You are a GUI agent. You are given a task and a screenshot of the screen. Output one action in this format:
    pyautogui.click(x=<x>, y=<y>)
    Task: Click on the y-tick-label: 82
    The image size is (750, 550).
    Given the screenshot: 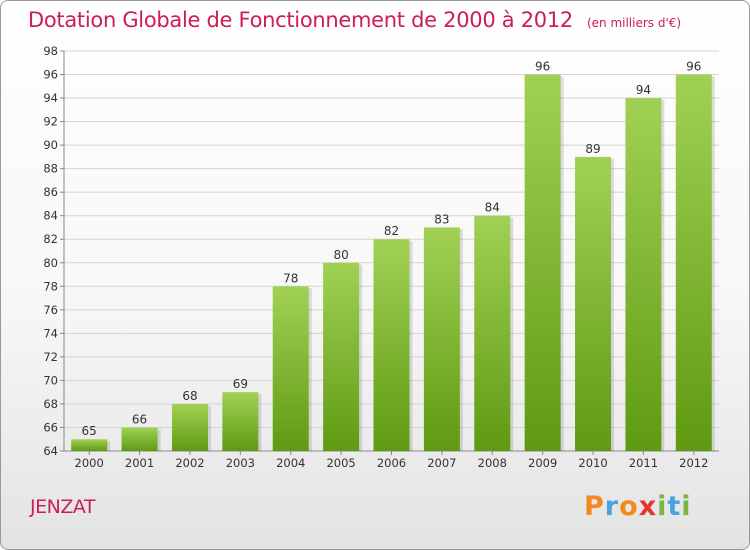 What is the action you would take?
    pyautogui.click(x=50, y=239)
    